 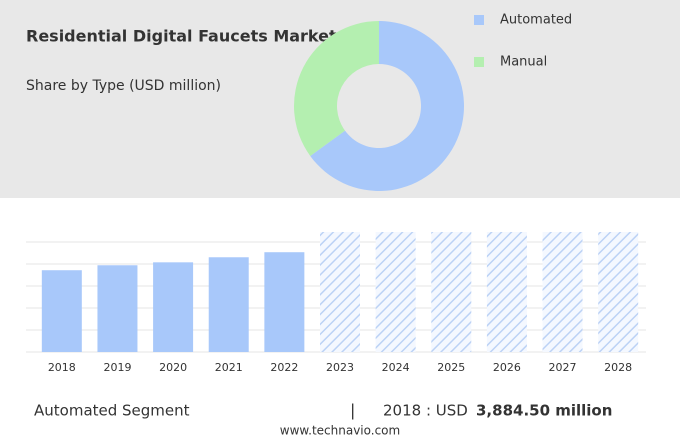 What do you see at coordinates (284, 367) in the screenshot?
I see `x-tick-label: 2022` at bounding box center [284, 367].